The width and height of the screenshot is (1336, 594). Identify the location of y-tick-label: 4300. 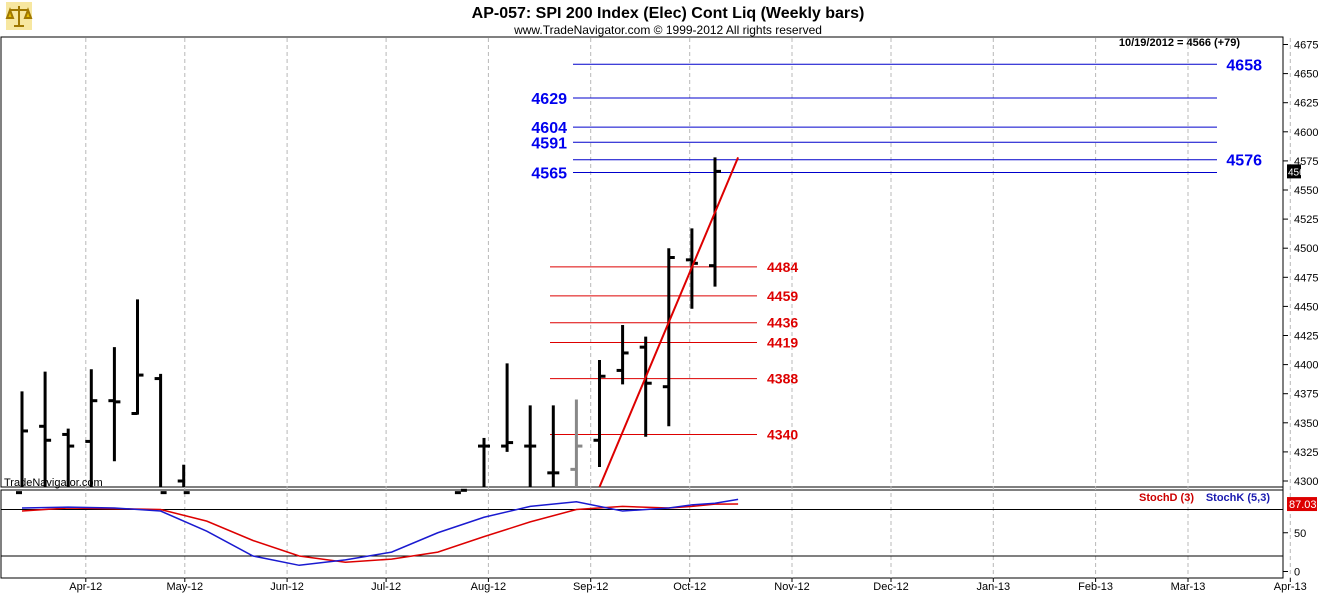
(1306, 482).